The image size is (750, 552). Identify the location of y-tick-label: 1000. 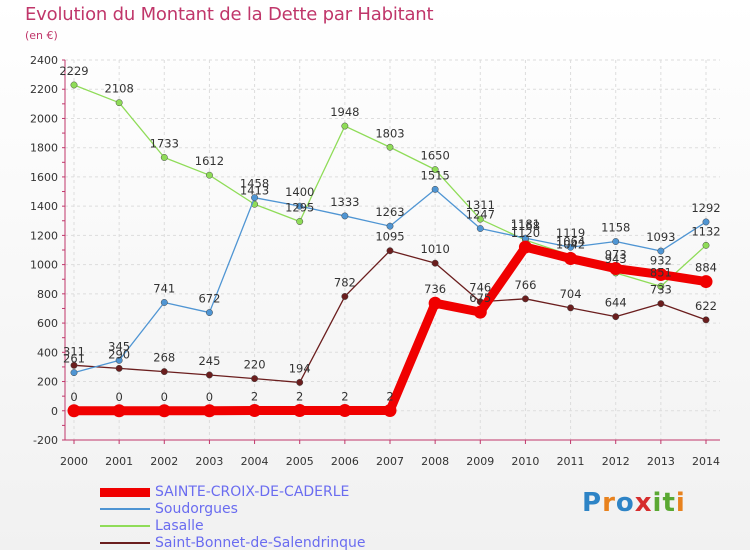
(44, 265).